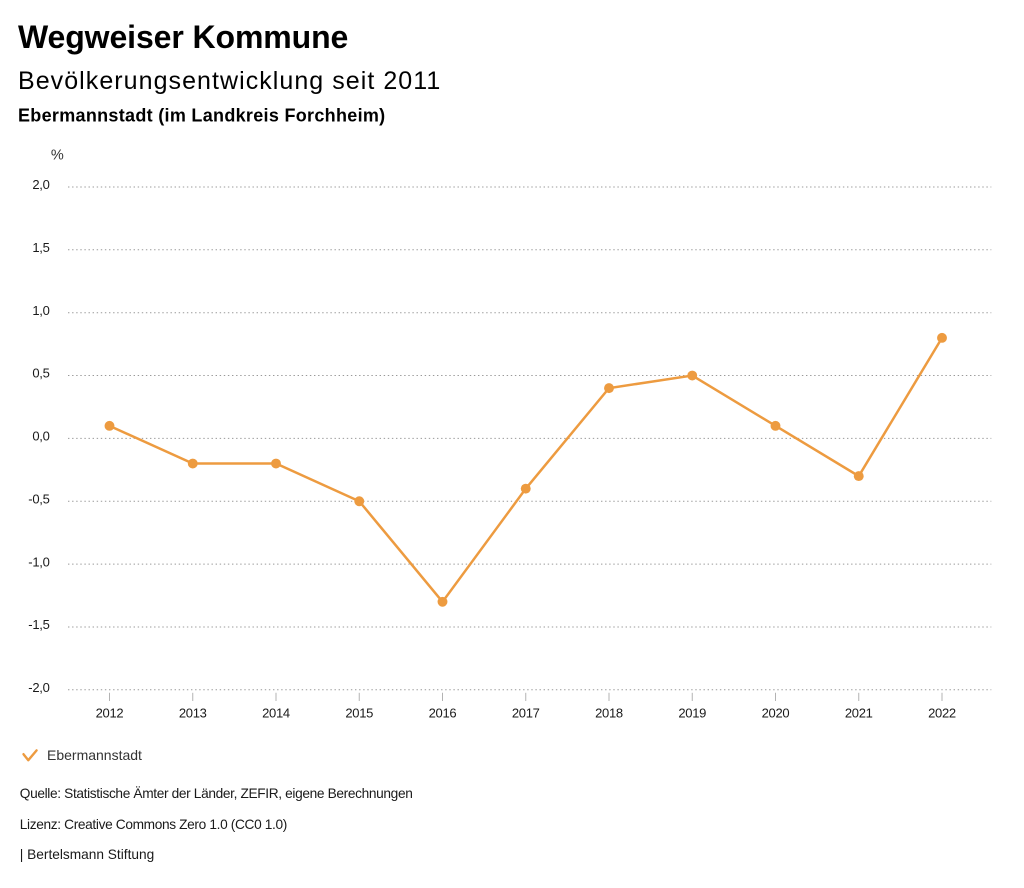 This screenshot has width=1024, height=888. I want to click on svg-text: -1,5, so click(38, 624).